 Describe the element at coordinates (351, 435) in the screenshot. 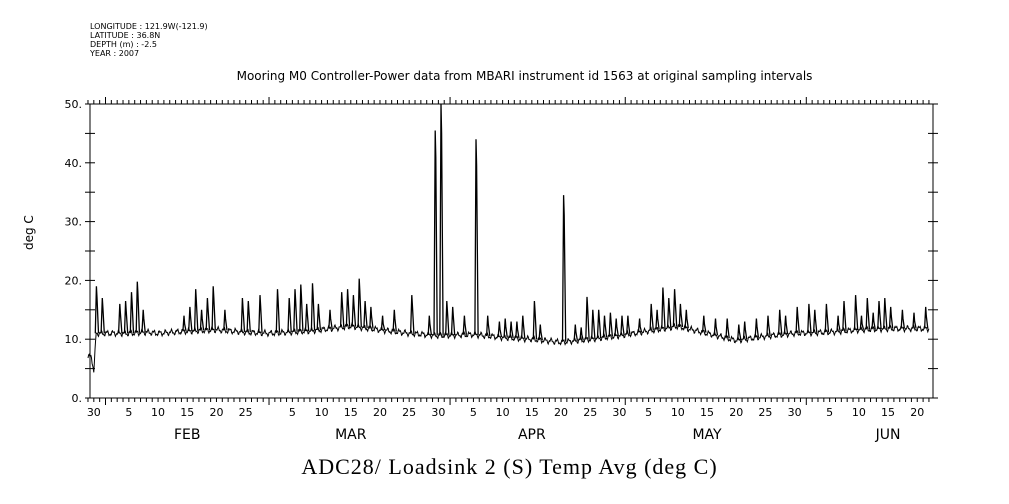

I see `month-label: MAR` at that location.